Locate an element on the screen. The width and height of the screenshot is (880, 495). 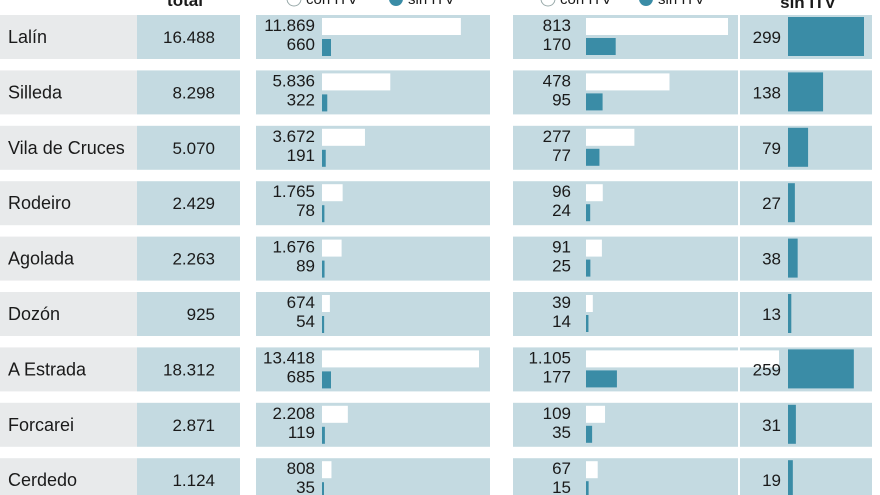
group2-con-label: 478 is located at coordinates (557, 80).